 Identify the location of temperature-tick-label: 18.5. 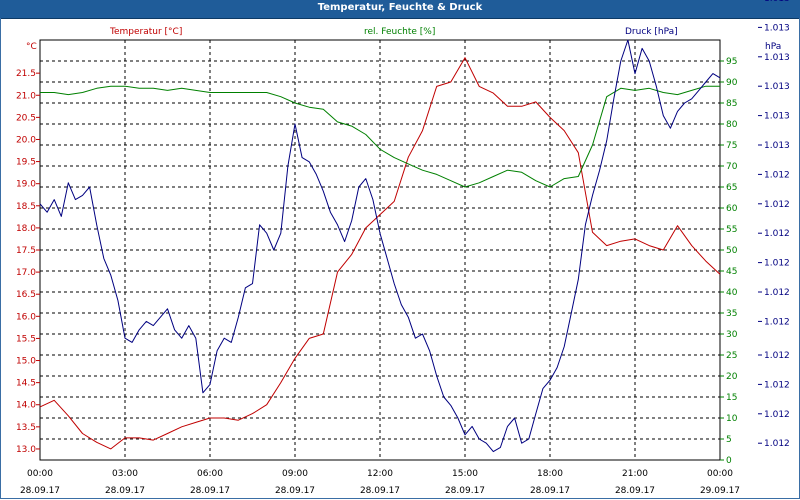
(26, 207).